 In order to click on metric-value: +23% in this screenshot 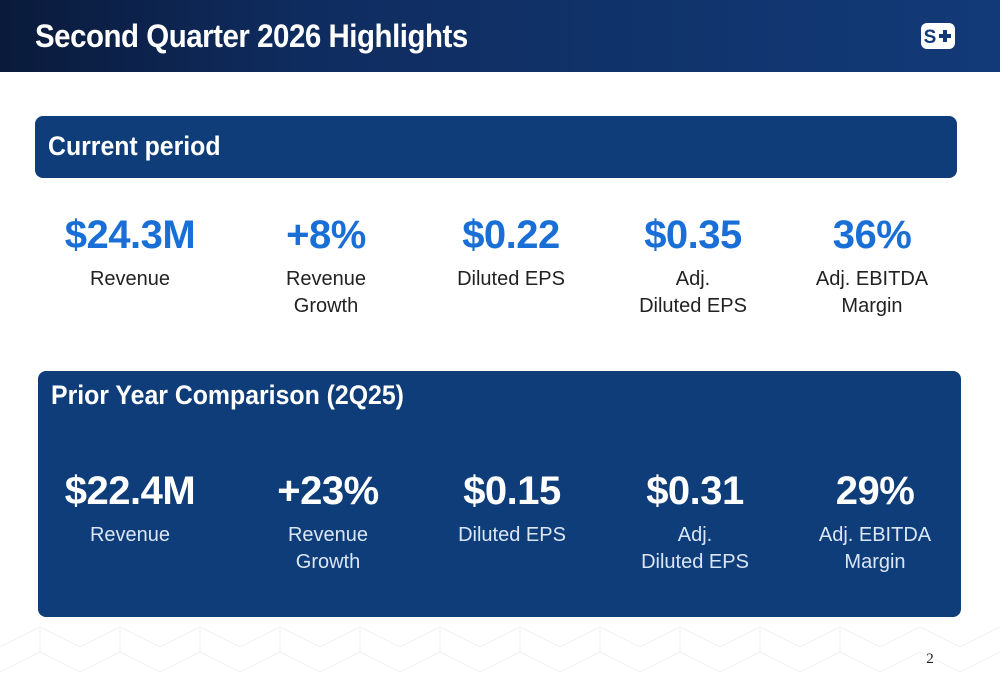, I will do `click(328, 491)`.